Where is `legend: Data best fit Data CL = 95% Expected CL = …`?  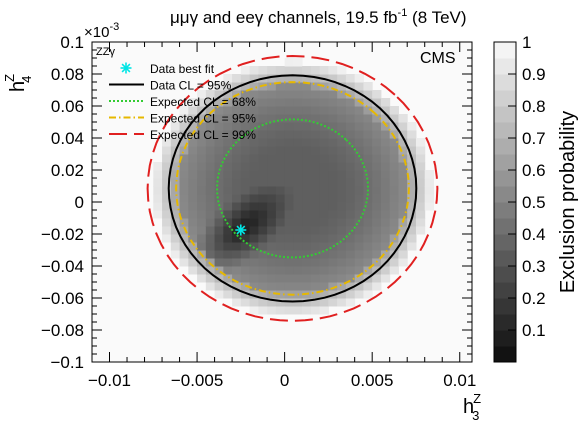
legend: Data best fit Data CL = 95% Expected CL = … is located at coordinates (182, 102).